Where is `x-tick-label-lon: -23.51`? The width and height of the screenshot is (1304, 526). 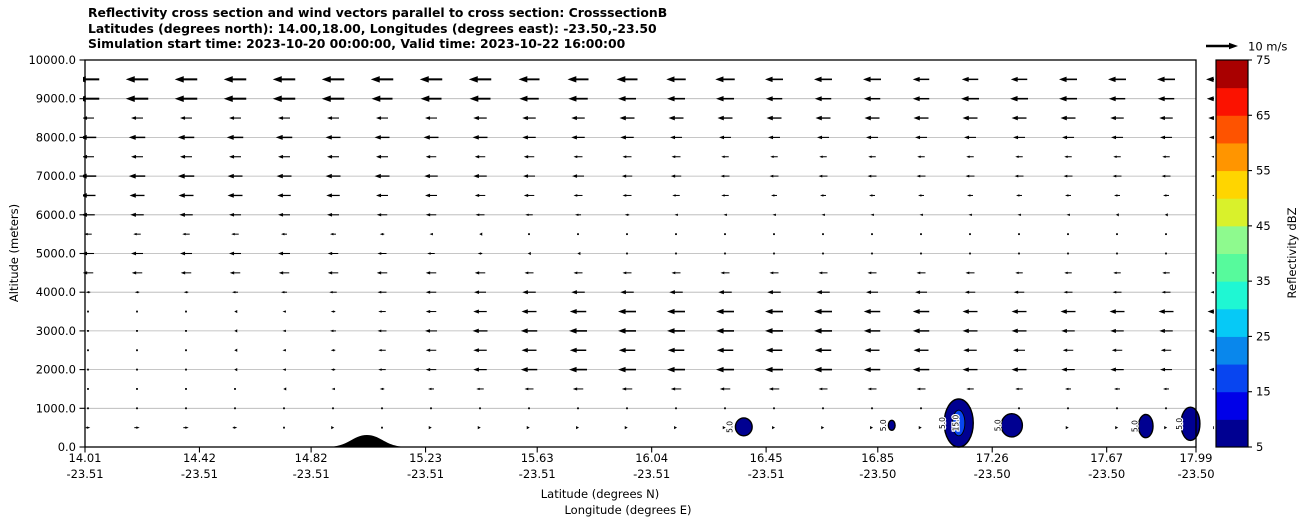
x-tick-label-lon: -23.51 is located at coordinates (766, 474).